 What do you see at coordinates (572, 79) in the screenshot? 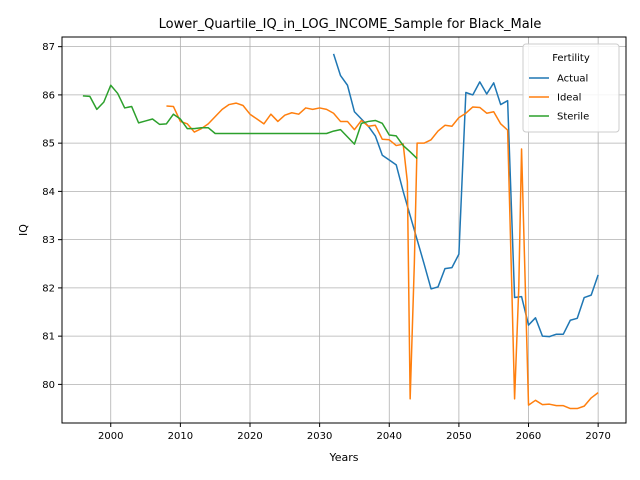
I see `legend-label-actual: Actual` at bounding box center [572, 79].